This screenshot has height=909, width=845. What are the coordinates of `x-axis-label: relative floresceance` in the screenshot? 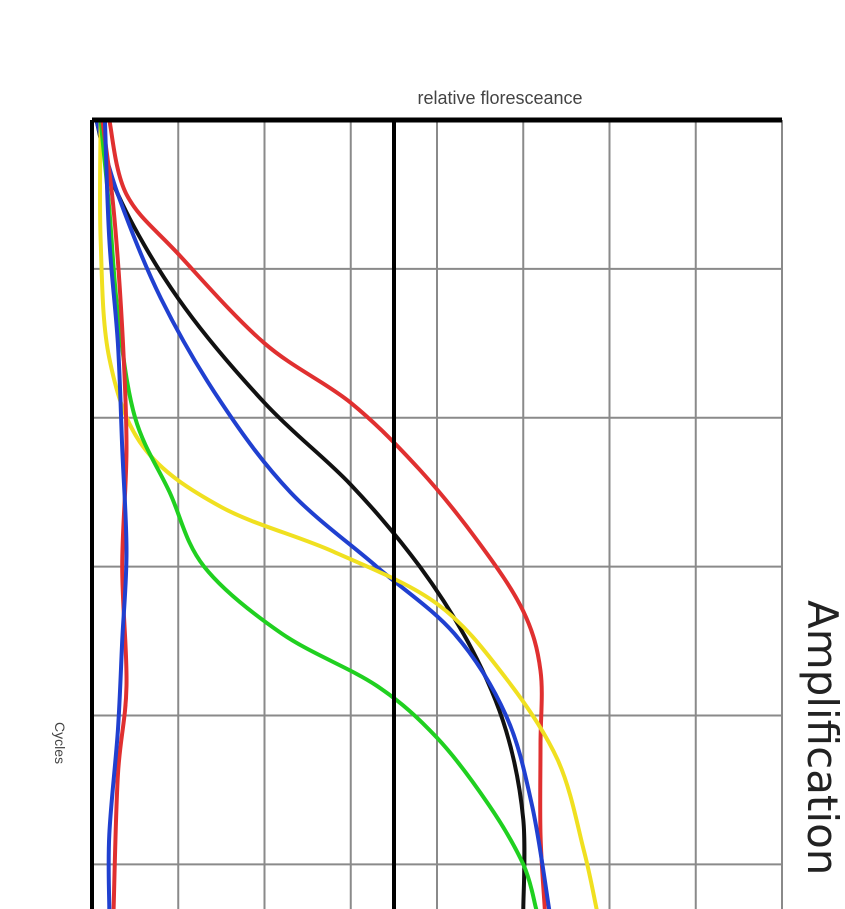 It's located at (499, 98).